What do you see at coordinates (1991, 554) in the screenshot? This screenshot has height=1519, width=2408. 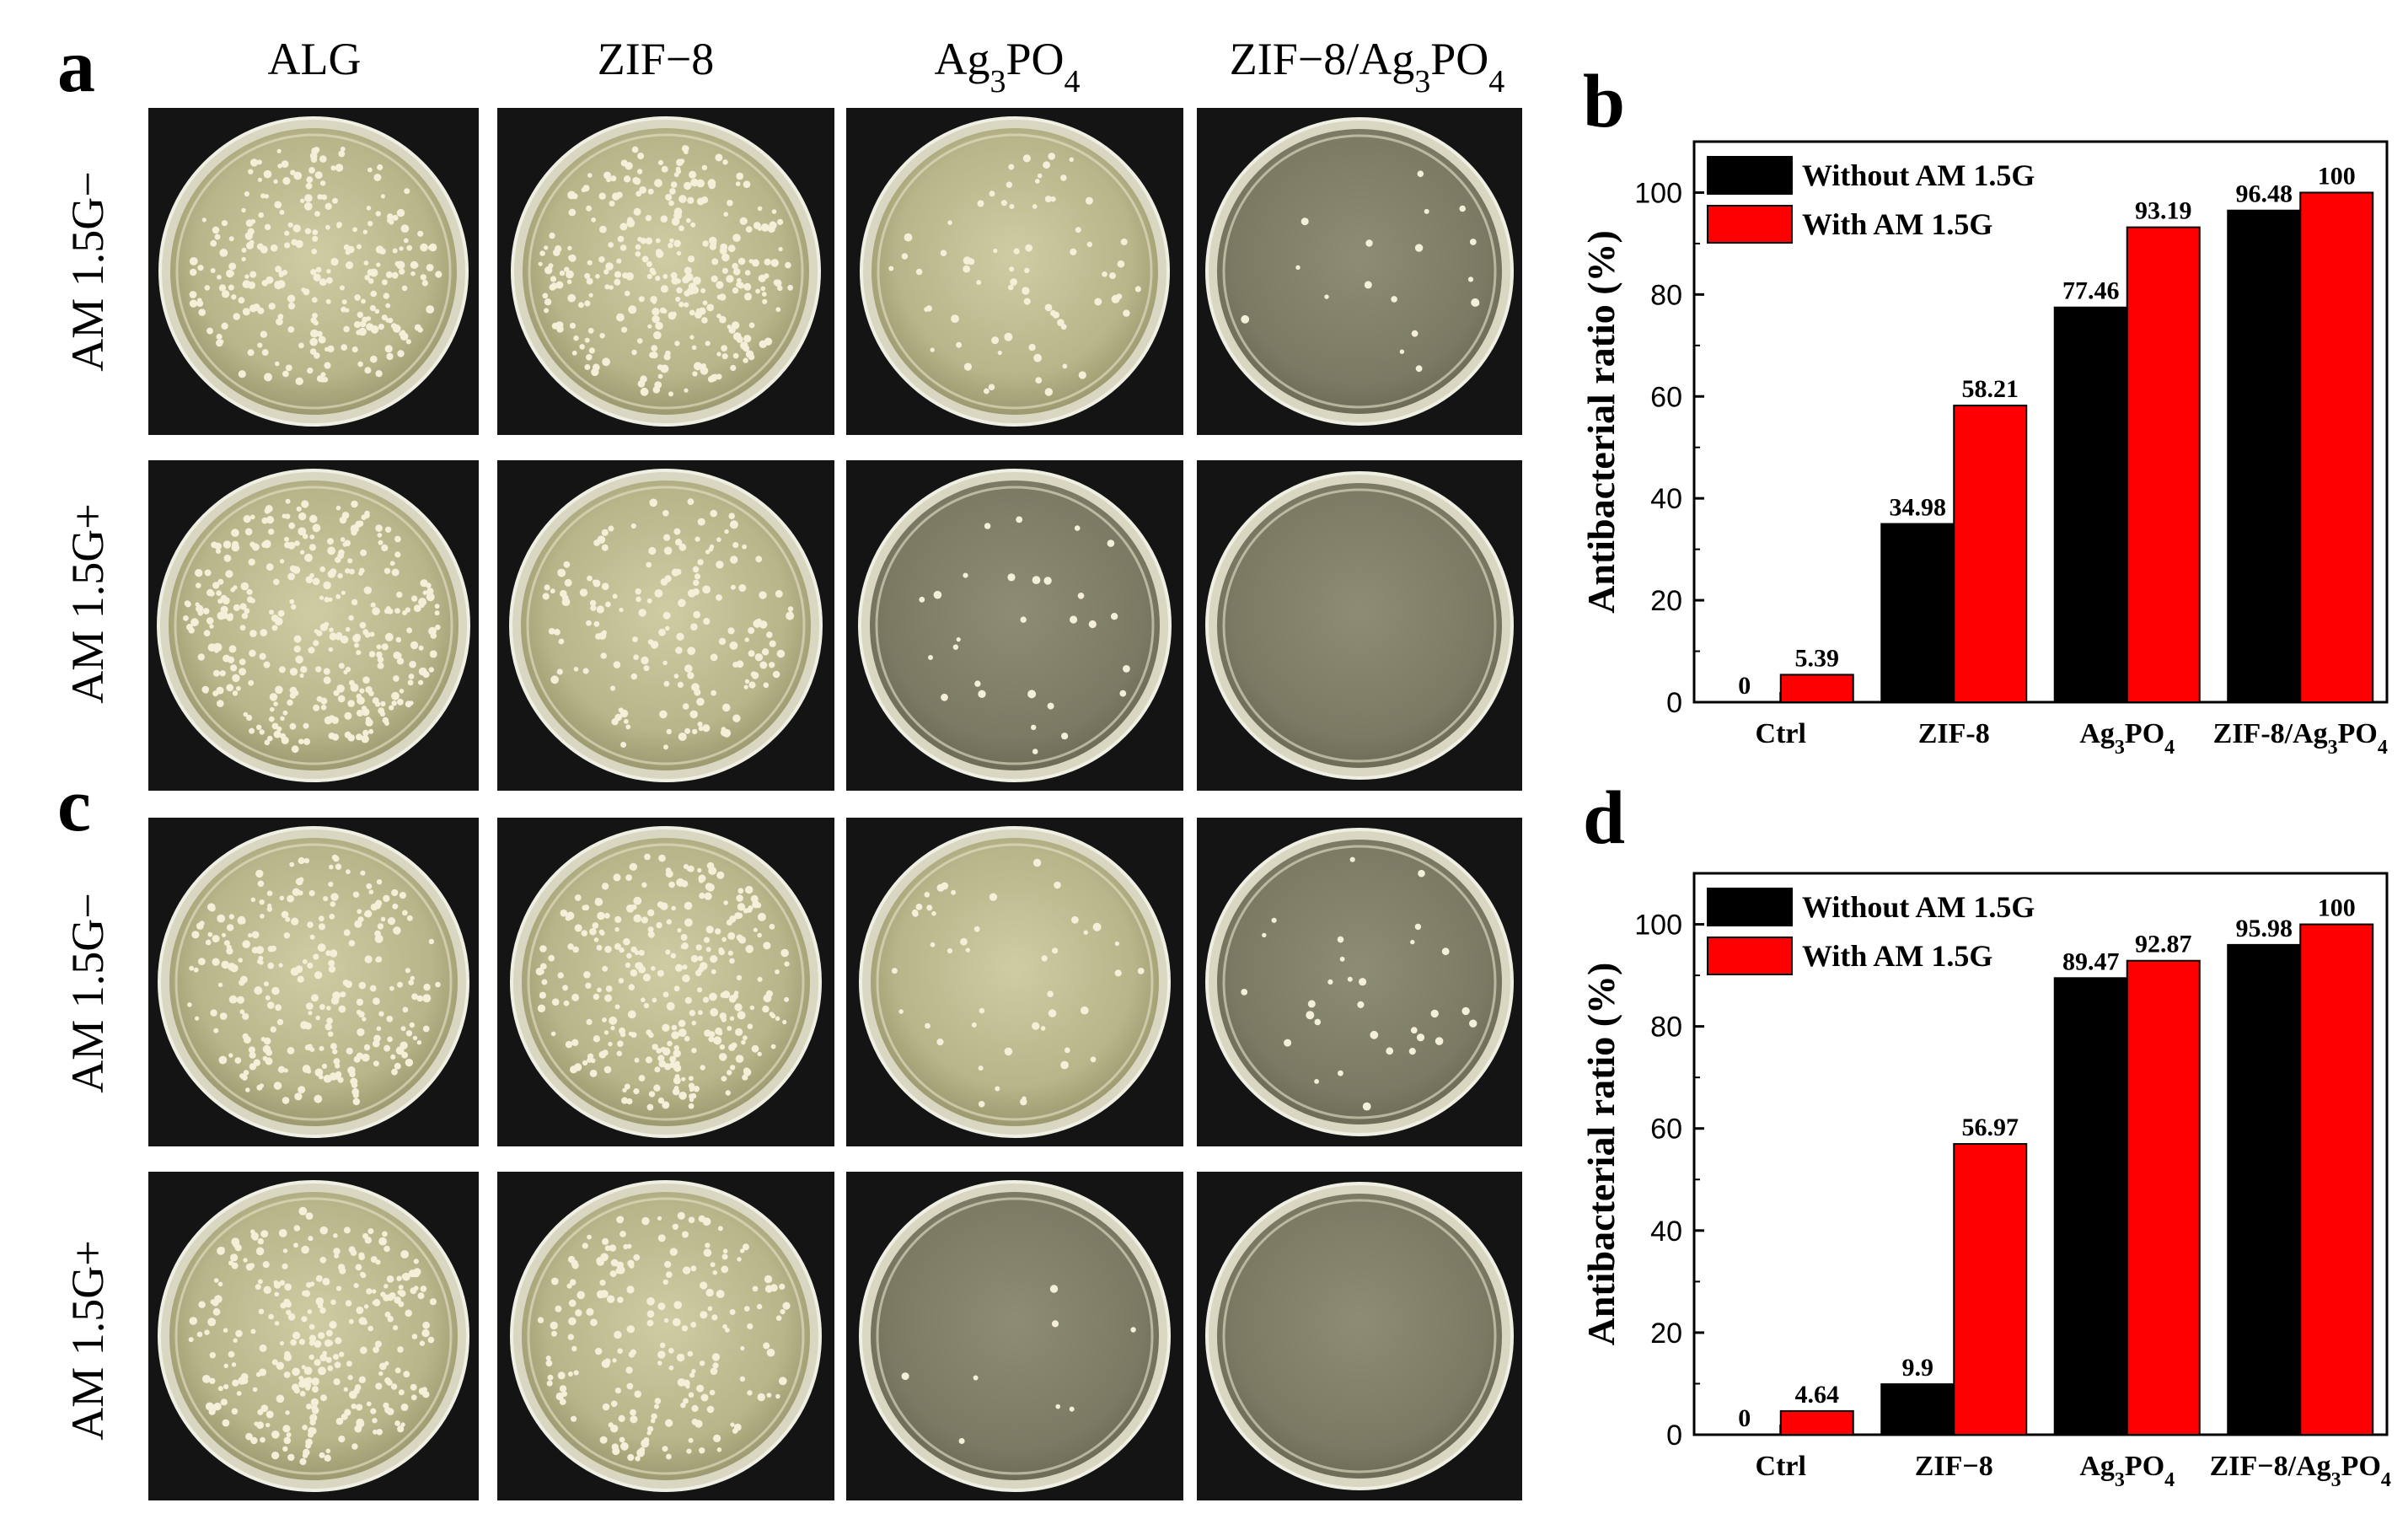 I see `bar` at bounding box center [1991, 554].